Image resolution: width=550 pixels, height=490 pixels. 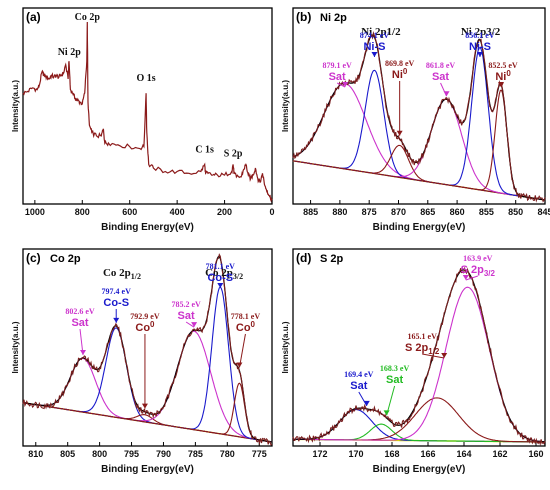 I want to click on peak-energy-label: 163.9 eV, so click(x=478, y=258).